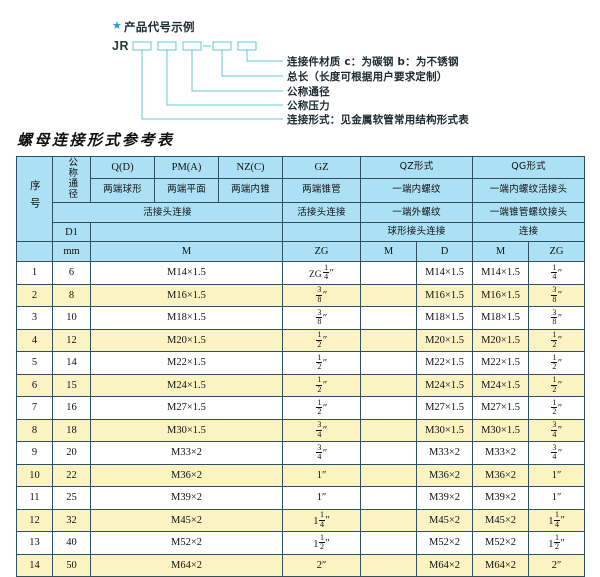 This screenshot has height=577, width=600. I want to click on header-group-qd: Q(D), so click(122, 167).